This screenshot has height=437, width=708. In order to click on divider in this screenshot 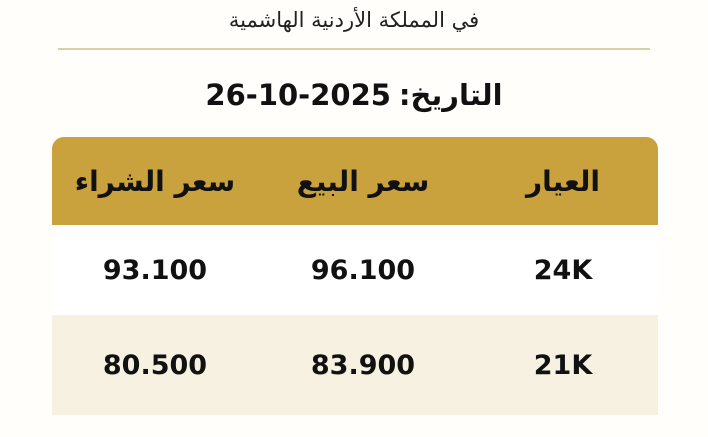, I will do `click(354, 49)`.